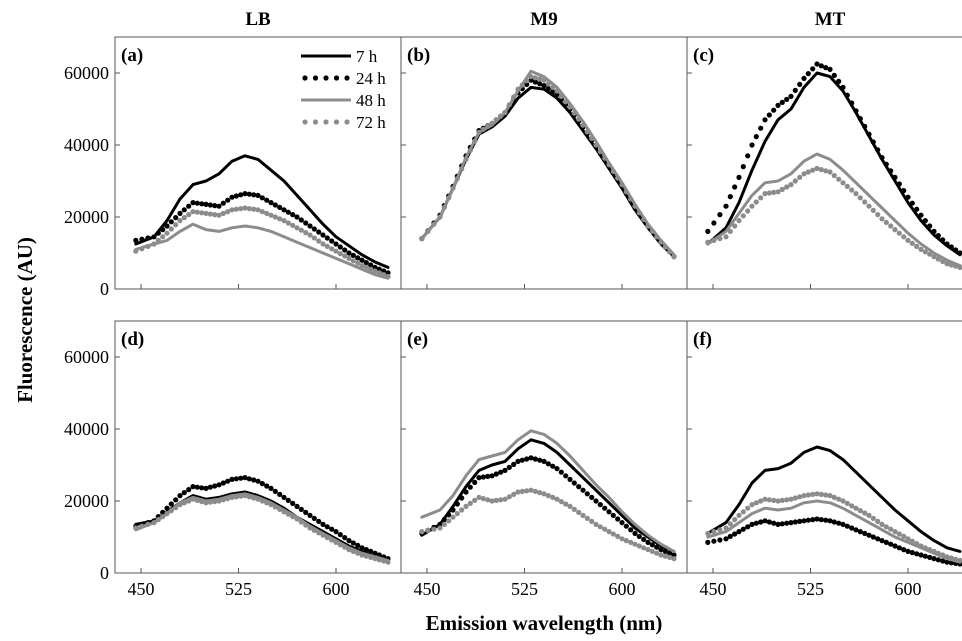 This screenshot has width=962, height=641. What do you see at coordinates (104, 573) in the screenshot?
I see `y-tick-label: 0` at bounding box center [104, 573].